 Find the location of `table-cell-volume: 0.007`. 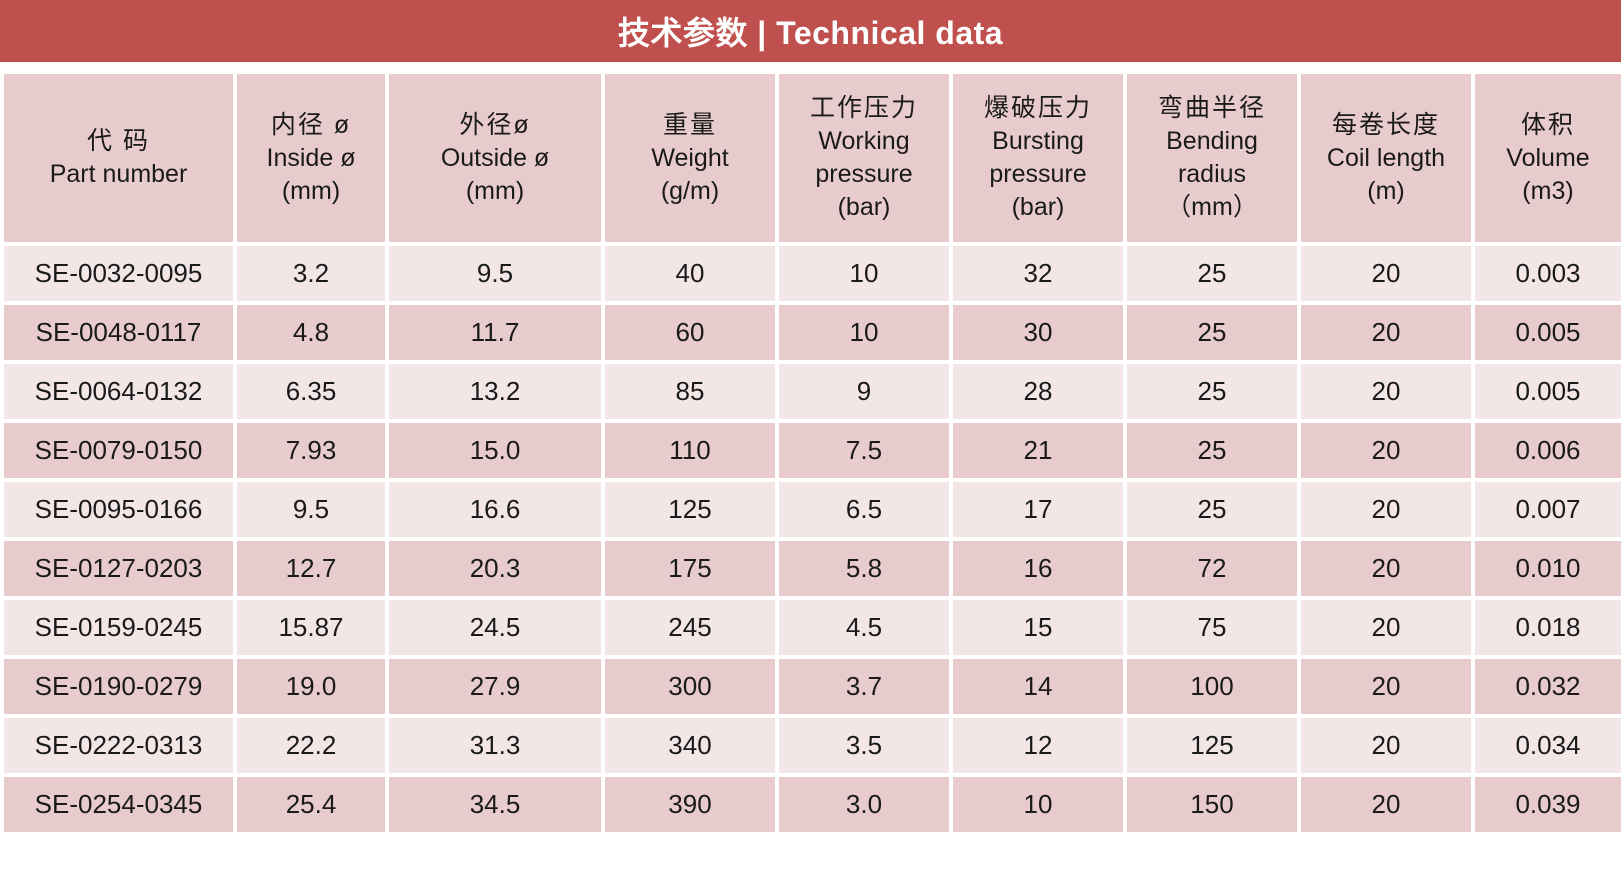

table-cell-volume: 0.007 is located at coordinates (1546, 509).